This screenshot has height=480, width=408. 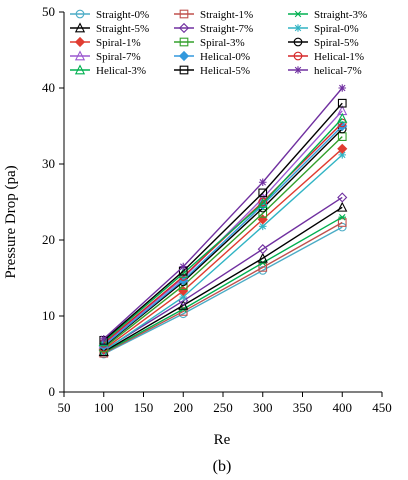 I want to click on legend-item: Straight-5%, so click(x=109, y=28).